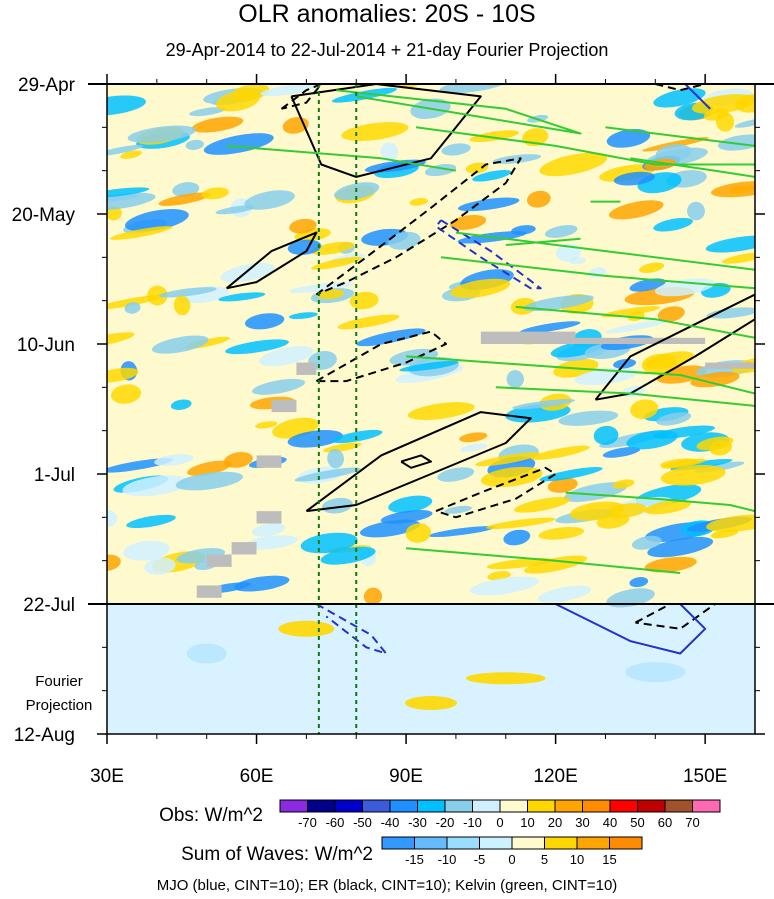  I want to click on x-tick-label: 150E, so click(705, 776).